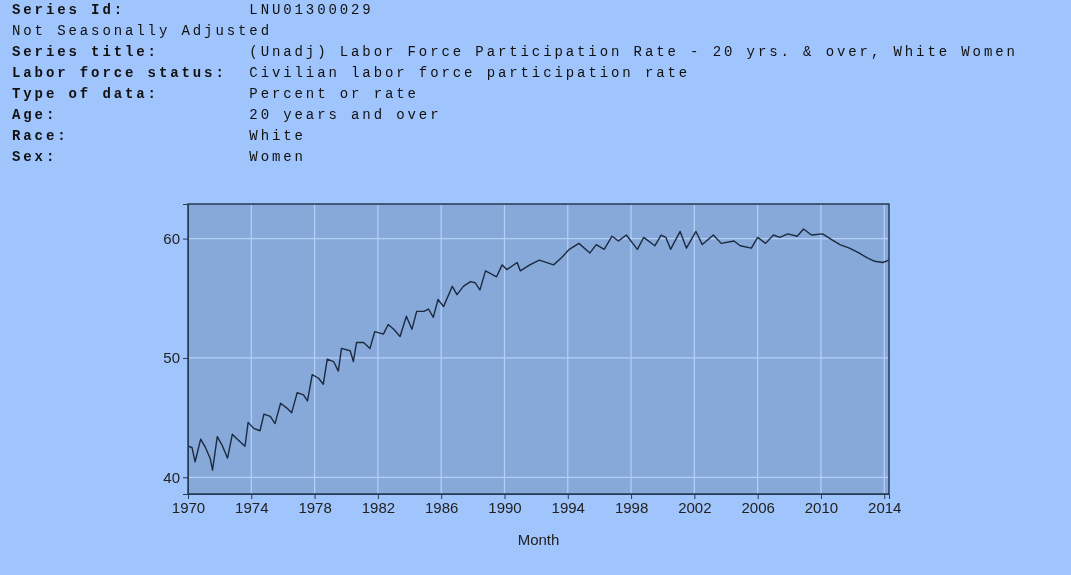 The width and height of the screenshot is (1071, 575). I want to click on x-axis-title: Month, so click(538, 539).